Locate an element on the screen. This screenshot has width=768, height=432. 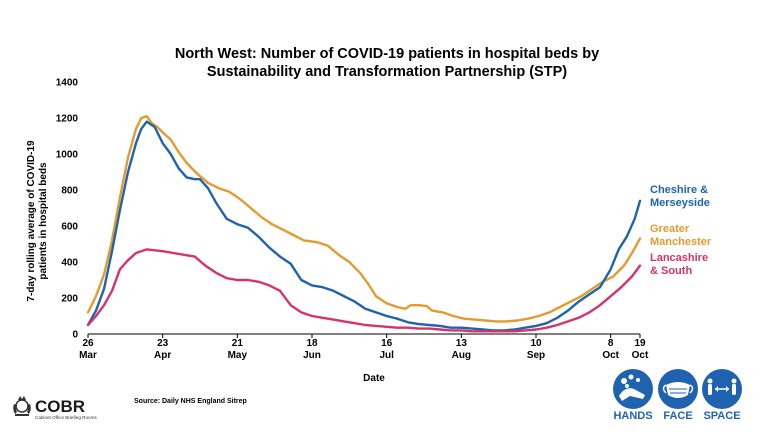
x-tick-month: Mar is located at coordinates (88, 355).